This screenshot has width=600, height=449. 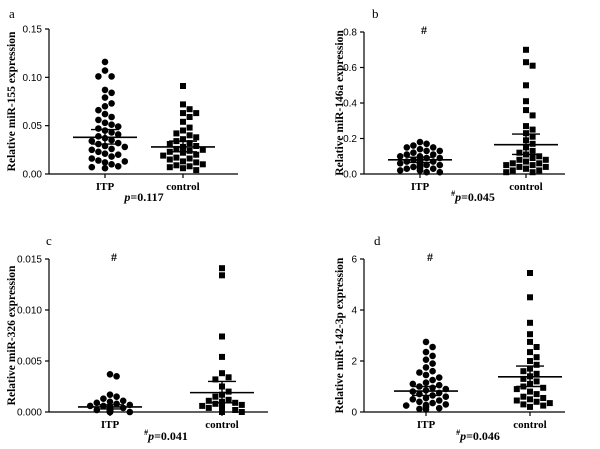 I want to click on y-axis-label: Relative miR-142-3p expression, so click(x=340, y=335).